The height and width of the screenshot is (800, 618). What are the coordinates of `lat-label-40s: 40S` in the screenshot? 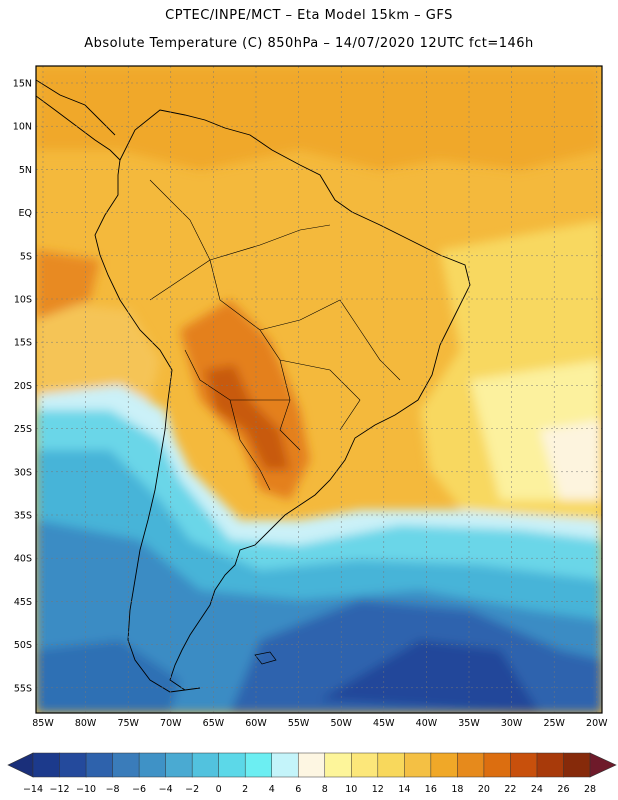 It's located at (23, 559).